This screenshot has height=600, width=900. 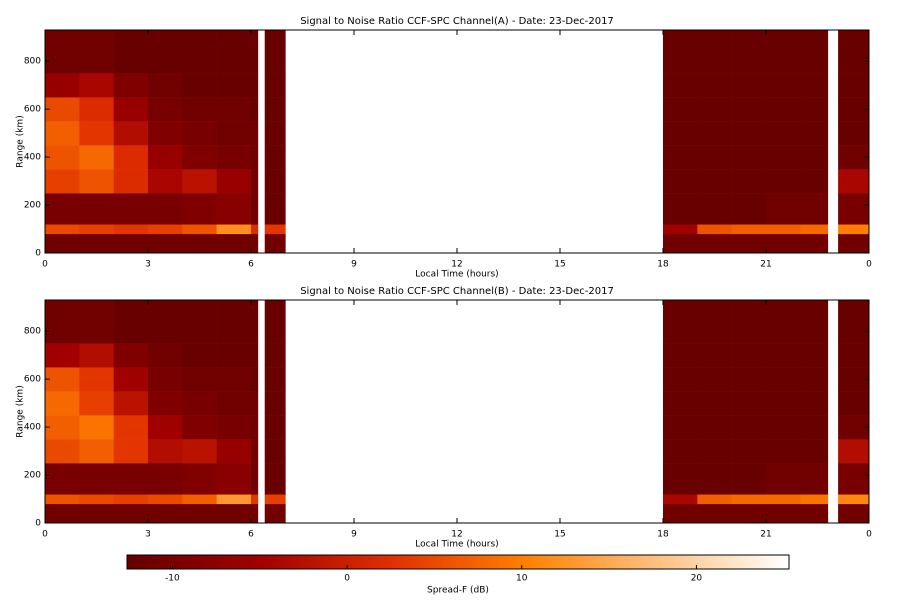 What do you see at coordinates (172, 579) in the screenshot?
I see `colorbar-tick-label: -10` at bounding box center [172, 579].